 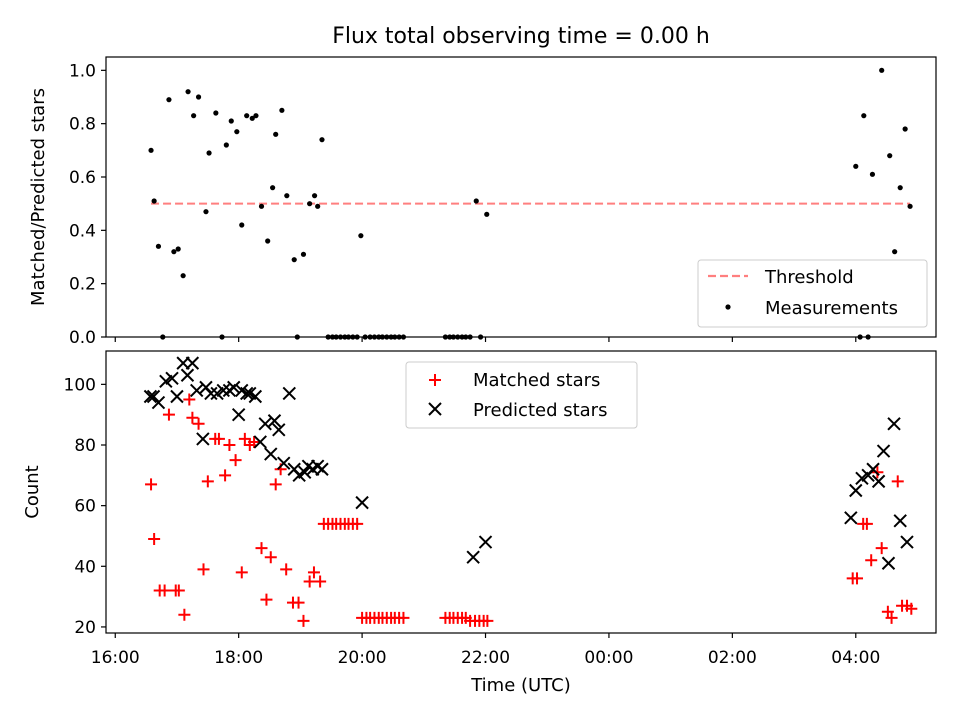 What do you see at coordinates (540, 410) in the screenshot?
I see `legend-predicted-label: Predicted stars` at bounding box center [540, 410].